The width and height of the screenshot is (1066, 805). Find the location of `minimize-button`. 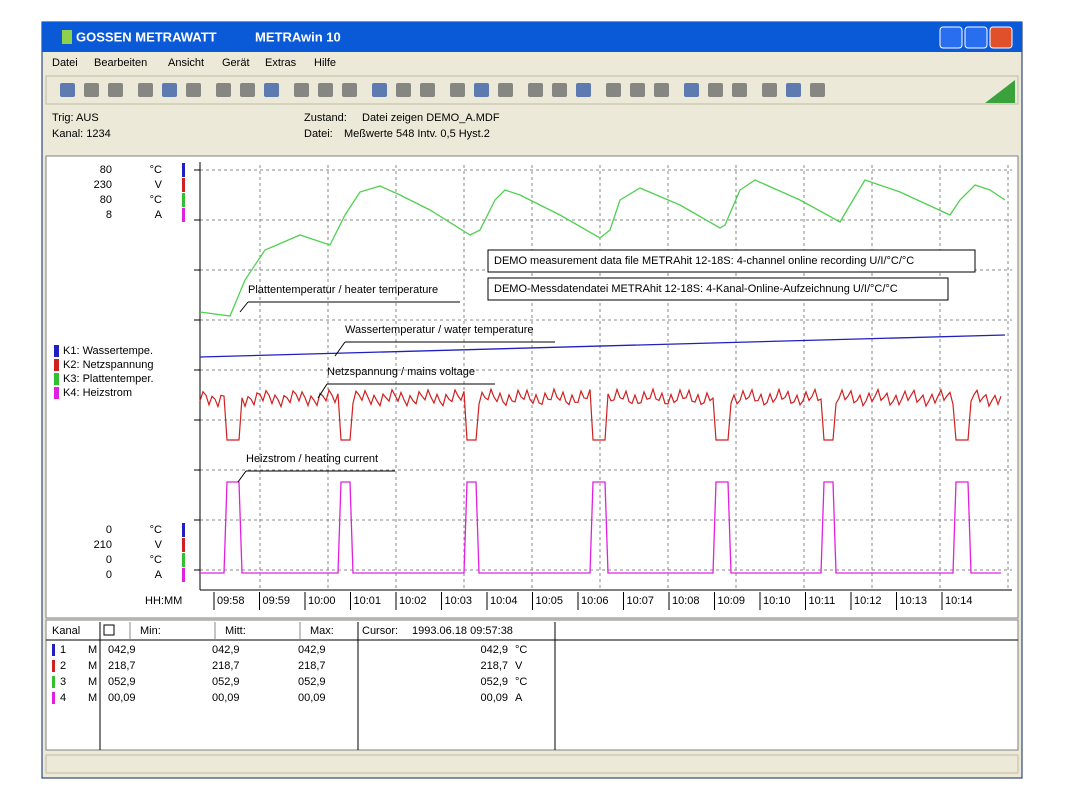

minimize-button is located at coordinates (951, 37).